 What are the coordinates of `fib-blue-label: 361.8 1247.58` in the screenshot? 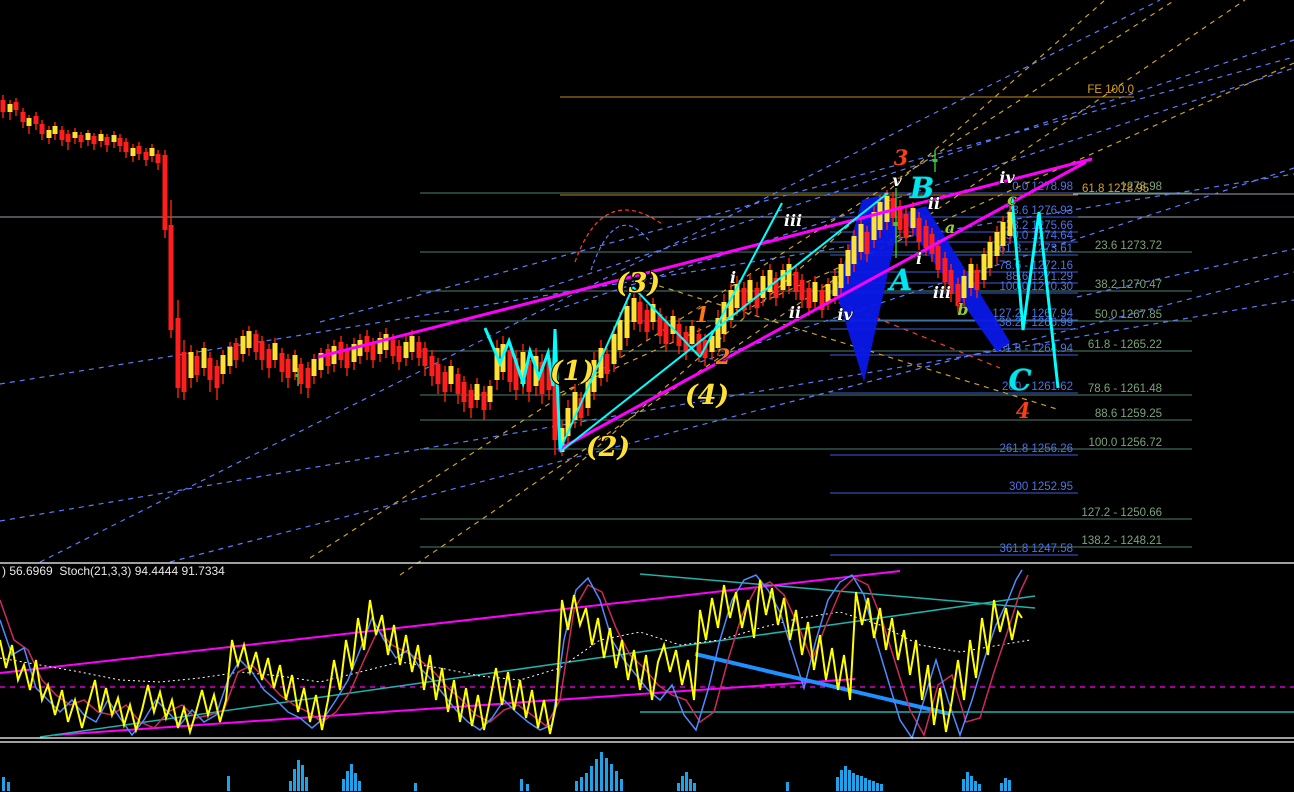 It's located at (1036, 549).